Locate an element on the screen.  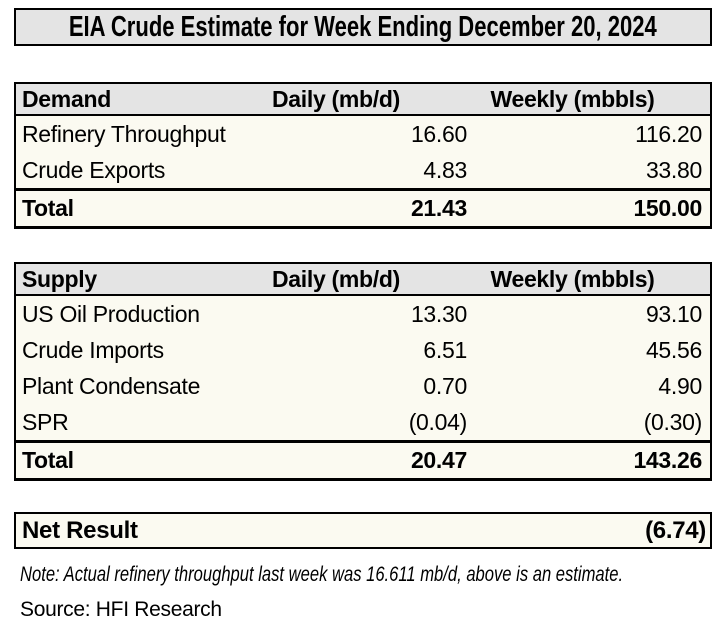
row-weekly-value: 4.90 is located at coordinates (680, 386).